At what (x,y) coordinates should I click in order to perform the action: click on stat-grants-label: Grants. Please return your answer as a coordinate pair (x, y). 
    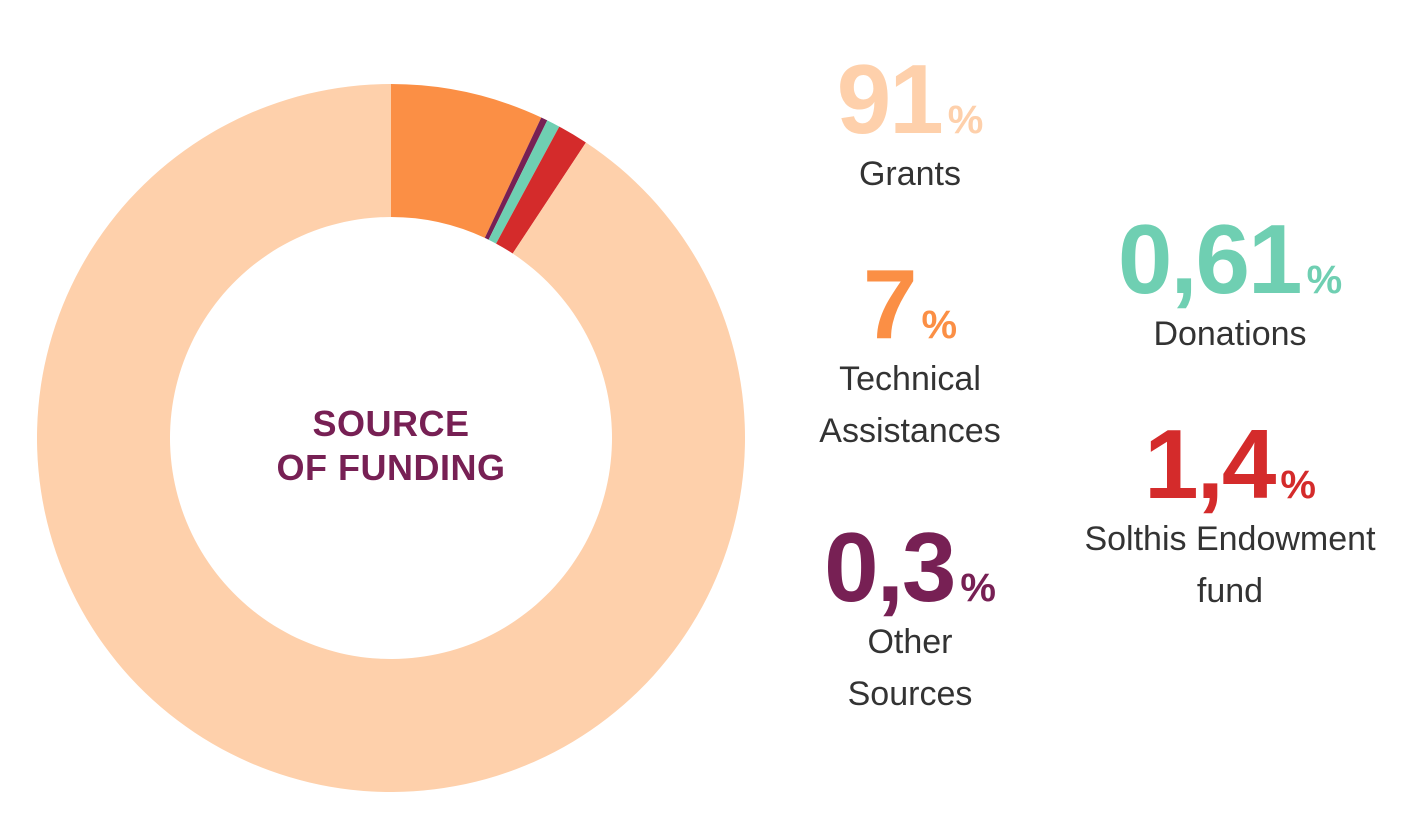
    Looking at the image, I should click on (910, 174).